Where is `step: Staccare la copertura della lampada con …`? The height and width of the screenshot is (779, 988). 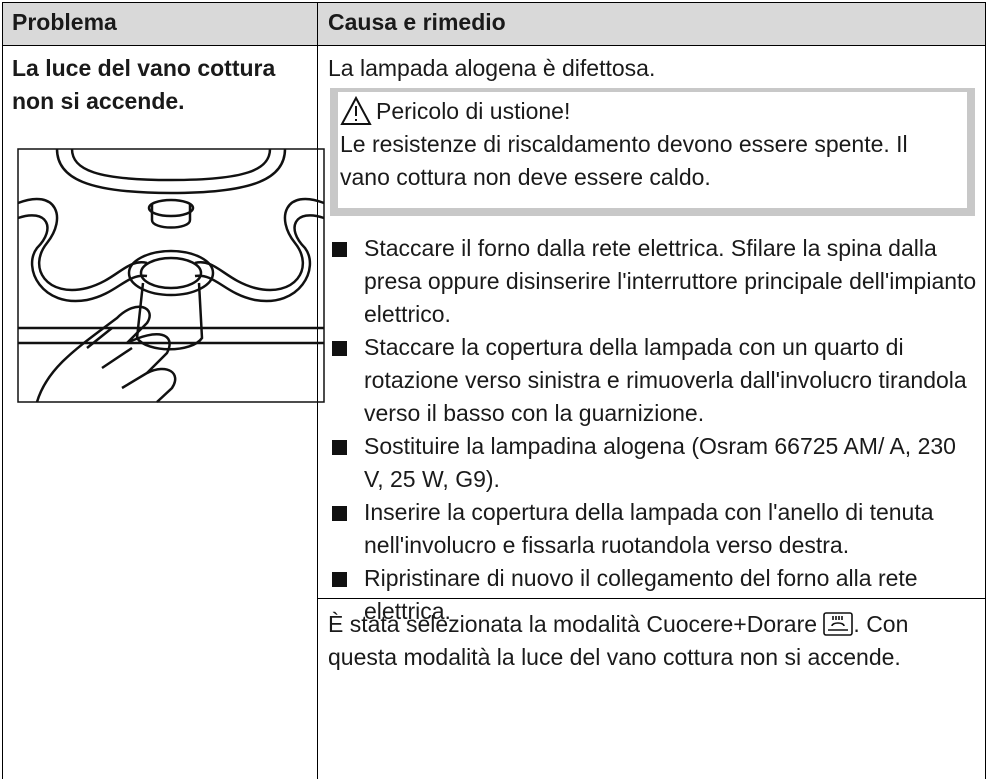 step: Staccare la copertura della lampada con … is located at coordinates (654, 380).